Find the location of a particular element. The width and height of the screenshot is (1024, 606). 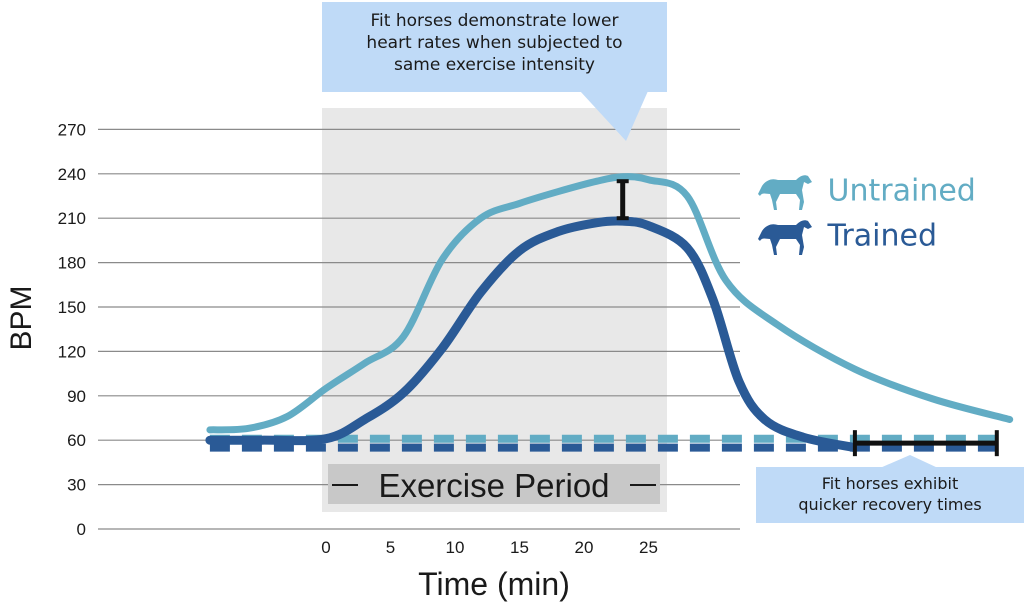

exercise-period-label: Exercise Period is located at coordinates (493, 485).